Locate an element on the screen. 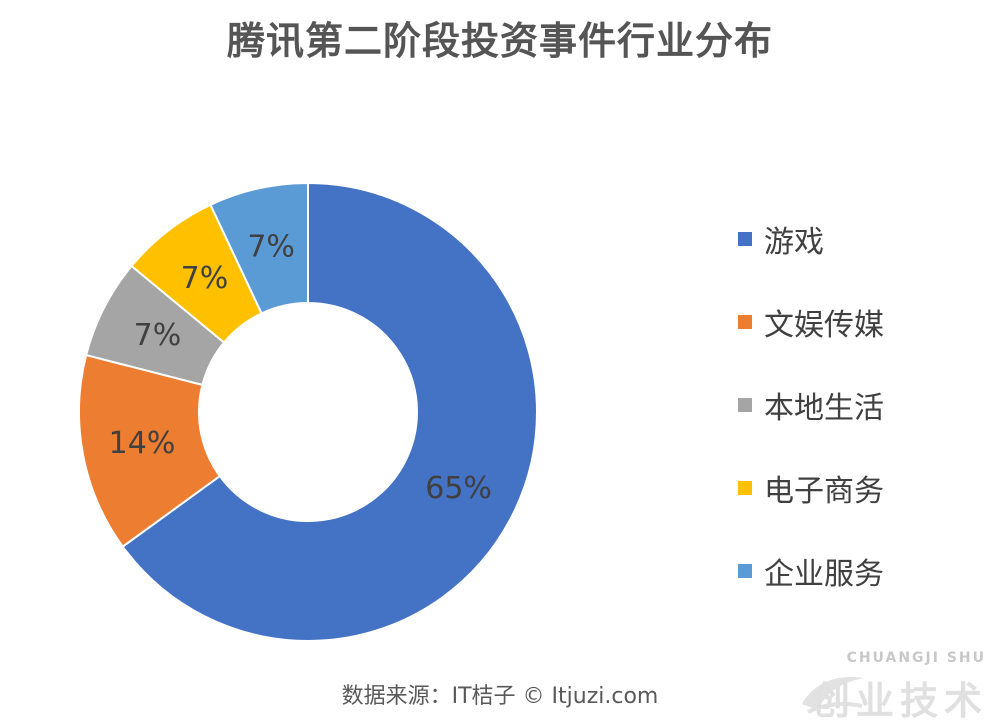 The height and width of the screenshot is (725, 1000). chart-title: 腾讯第二阶段投资事件行业分布 is located at coordinates (499, 41).